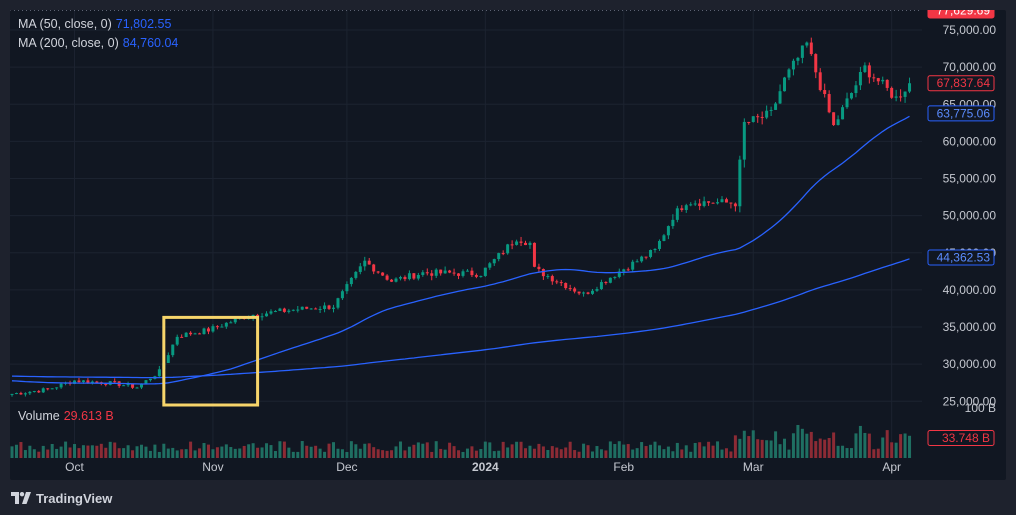 The width and height of the screenshot is (1016, 515). What do you see at coordinates (66, 416) in the screenshot?
I see `volume-legend: Volume 29.613 B` at bounding box center [66, 416].